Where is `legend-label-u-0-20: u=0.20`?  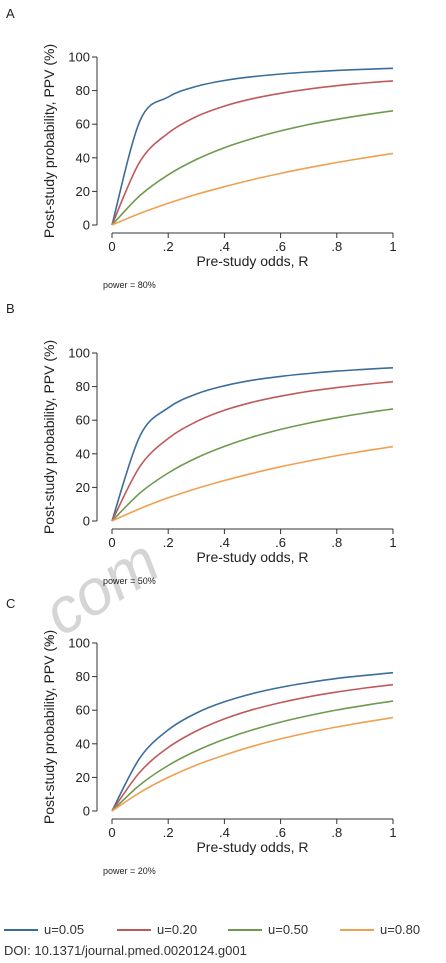
legend-label-u-0-20: u=0.20 is located at coordinates (177, 929).